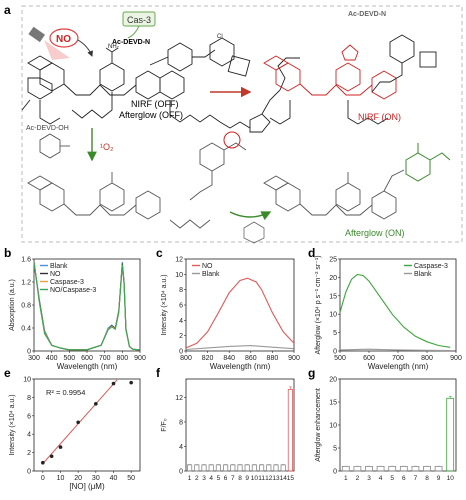 The image size is (466, 500). Describe the element at coordinates (423, 274) in the screenshot. I see `legend-label: Blank` at that location.